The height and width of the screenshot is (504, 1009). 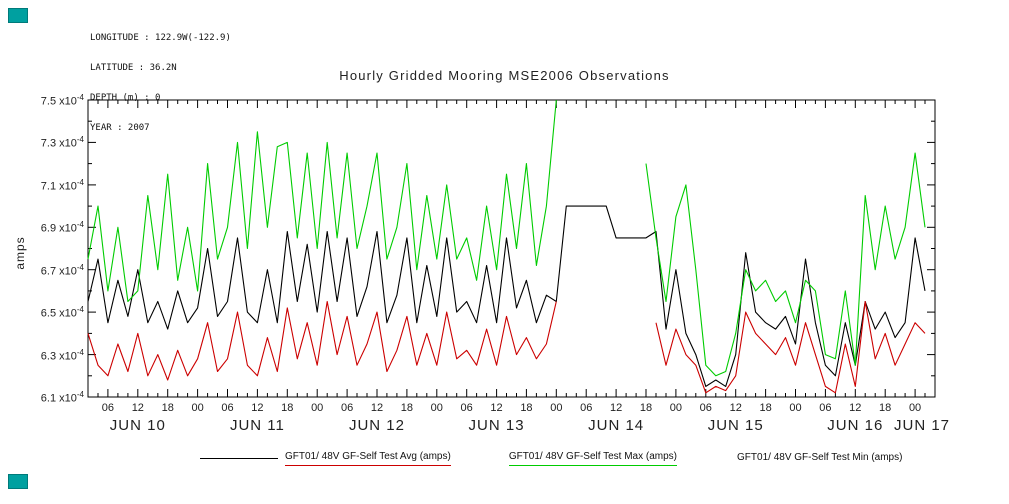 What do you see at coordinates (137, 425) in the screenshot?
I see `x-day-label: JUN 10` at bounding box center [137, 425].